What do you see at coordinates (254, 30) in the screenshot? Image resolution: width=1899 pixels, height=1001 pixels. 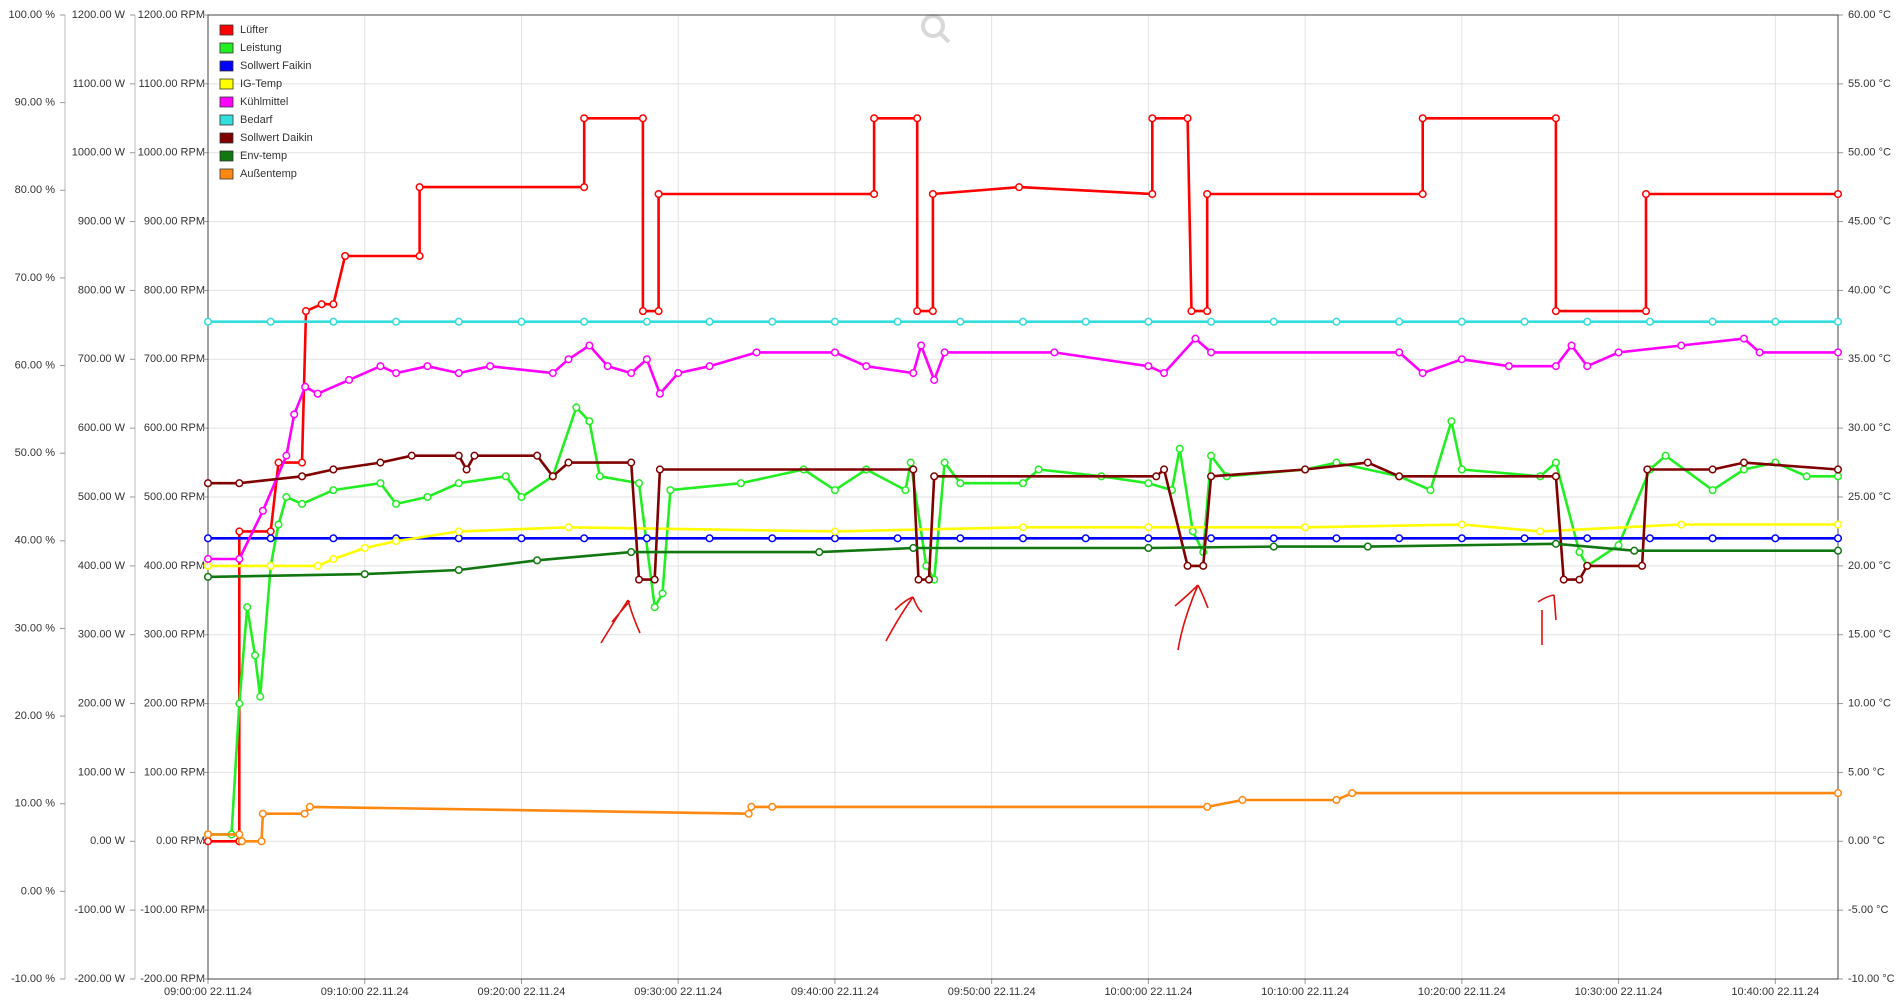 I see `legend-label: Lüfter` at bounding box center [254, 30].